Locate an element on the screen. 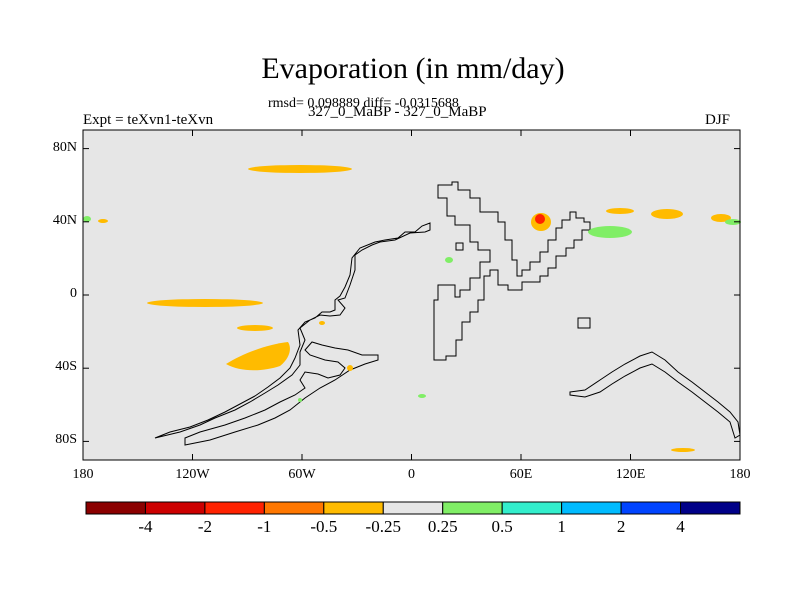 This screenshot has width=800, height=600. patch-green-indian is located at coordinates (422, 396).